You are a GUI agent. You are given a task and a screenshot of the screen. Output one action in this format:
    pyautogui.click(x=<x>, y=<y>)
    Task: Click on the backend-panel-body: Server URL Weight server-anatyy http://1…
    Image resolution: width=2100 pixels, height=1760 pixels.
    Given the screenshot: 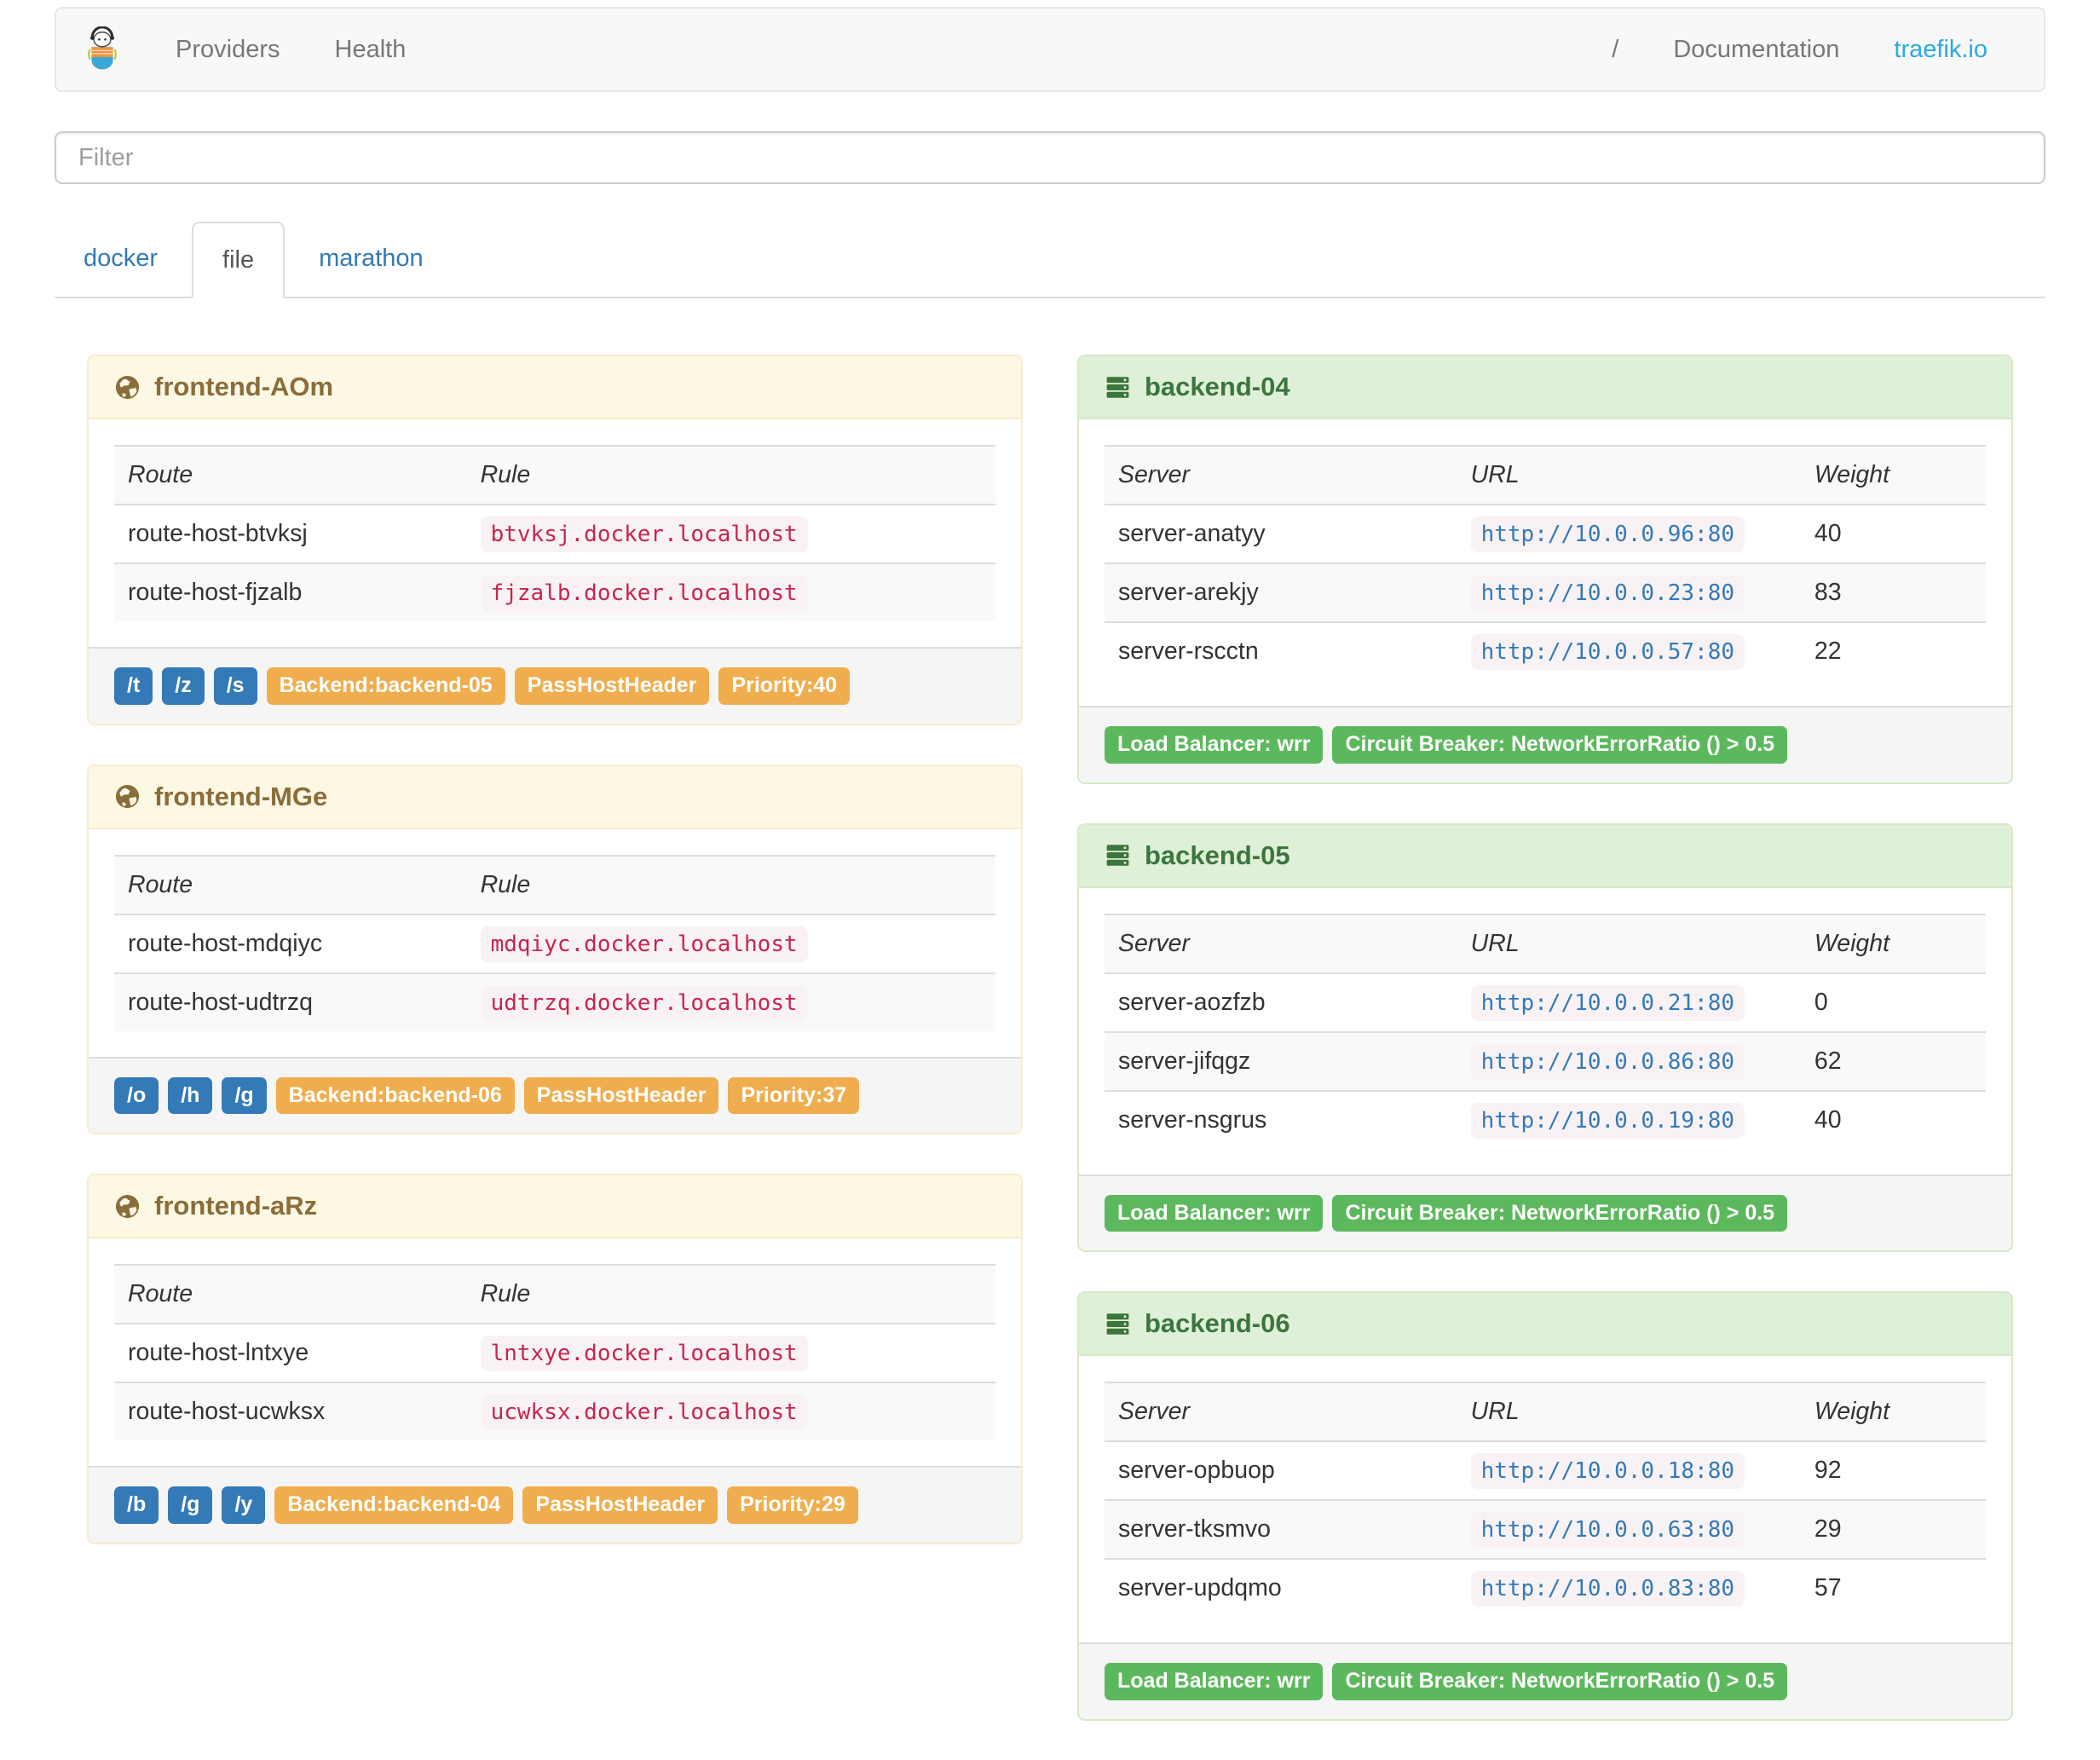 What is the action you would take?
    pyautogui.click(x=1545, y=563)
    